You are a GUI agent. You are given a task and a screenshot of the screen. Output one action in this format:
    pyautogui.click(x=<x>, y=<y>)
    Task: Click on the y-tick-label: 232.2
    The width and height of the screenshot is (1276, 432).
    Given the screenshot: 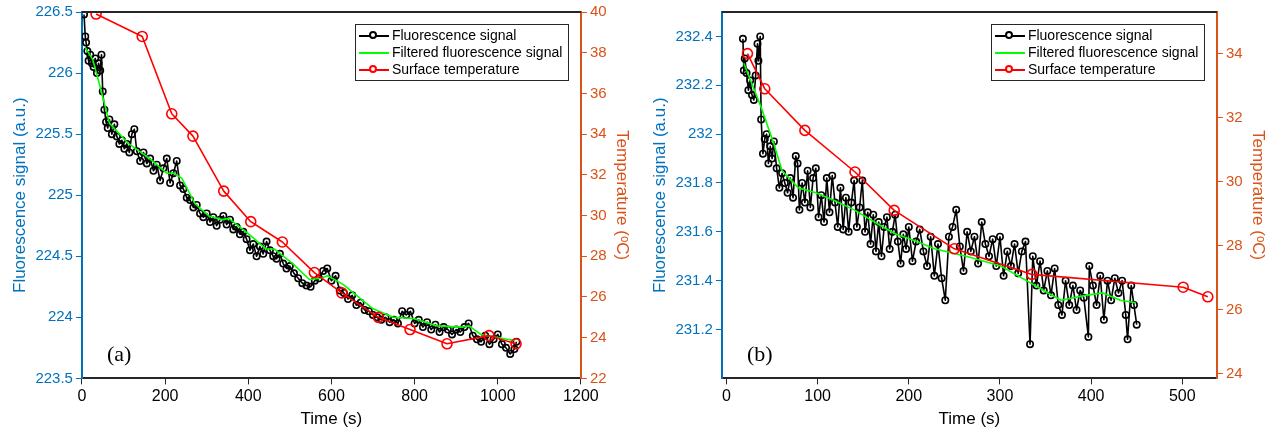 What is the action you would take?
    pyautogui.click(x=694, y=84)
    